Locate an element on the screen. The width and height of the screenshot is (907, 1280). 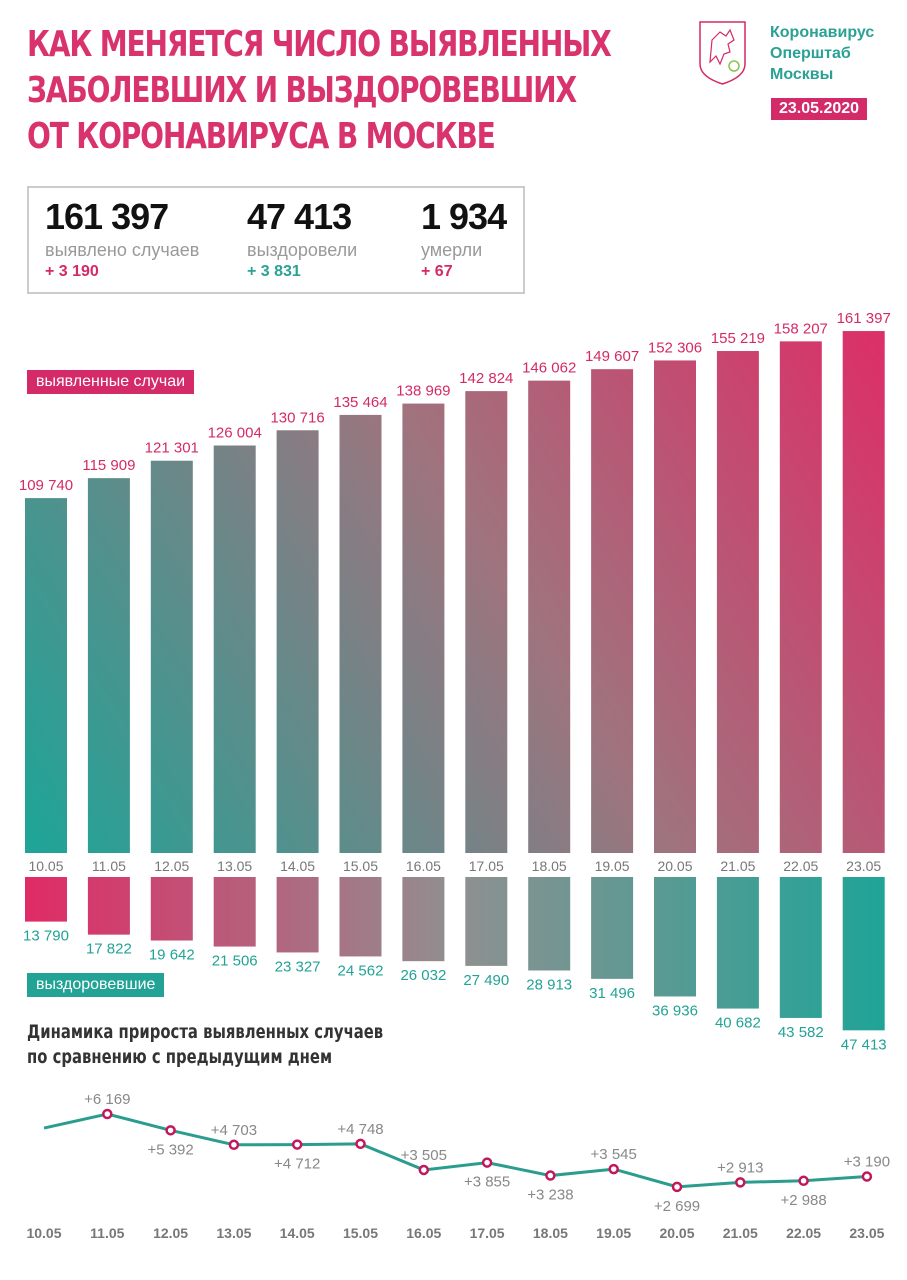
title-line: от коронавируса в Москве is located at coordinates (261, 136).